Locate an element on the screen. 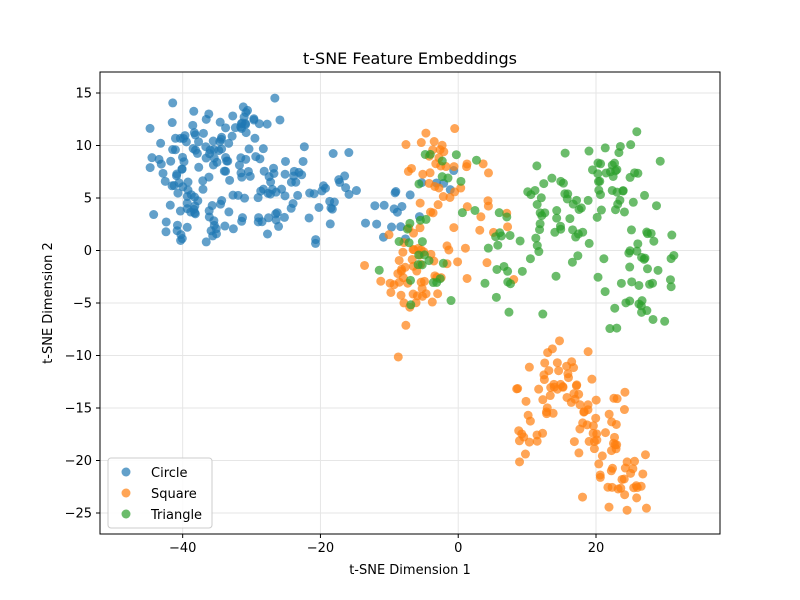 The height and width of the screenshot is (600, 800). y-tick-label: −25 is located at coordinates (78, 514).